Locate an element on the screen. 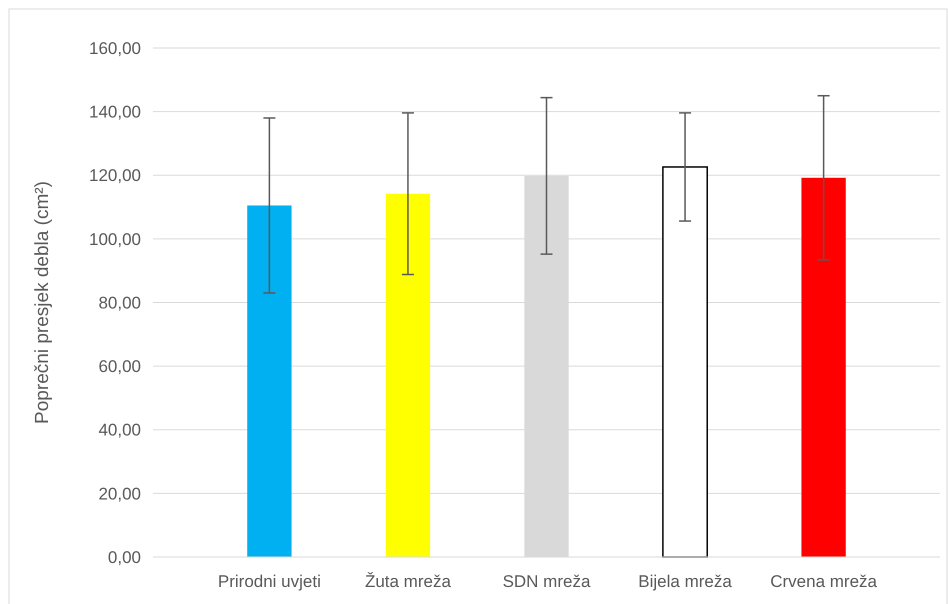 The width and height of the screenshot is (948, 604). x-tick-label: Žuta mreža is located at coordinates (408, 581).